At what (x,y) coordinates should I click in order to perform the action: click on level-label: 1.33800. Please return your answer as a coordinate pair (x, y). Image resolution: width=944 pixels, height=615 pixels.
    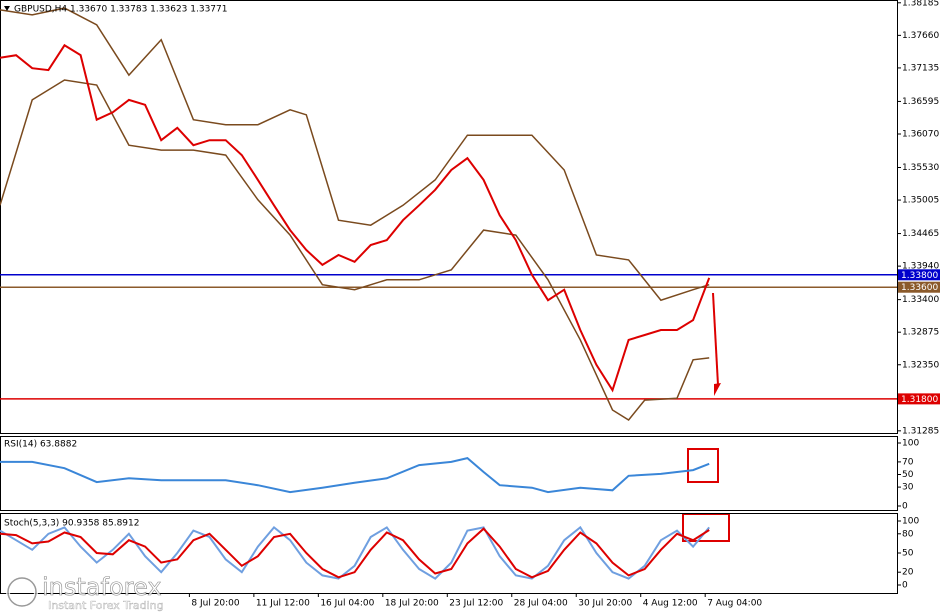
    Looking at the image, I should click on (919, 276).